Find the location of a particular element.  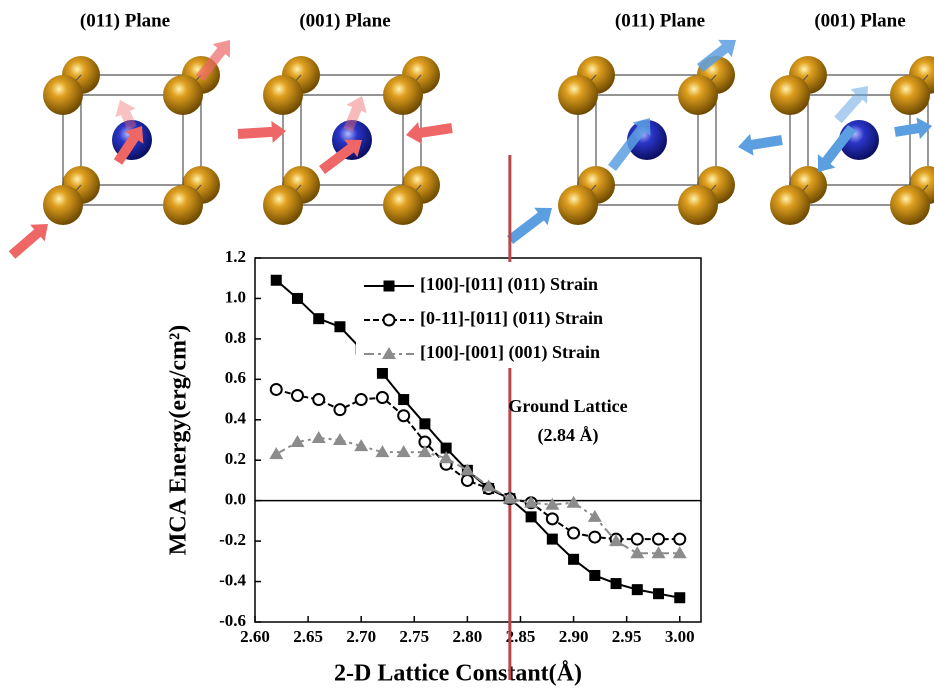

y-tick-label: 0.0 is located at coordinates (235, 499).